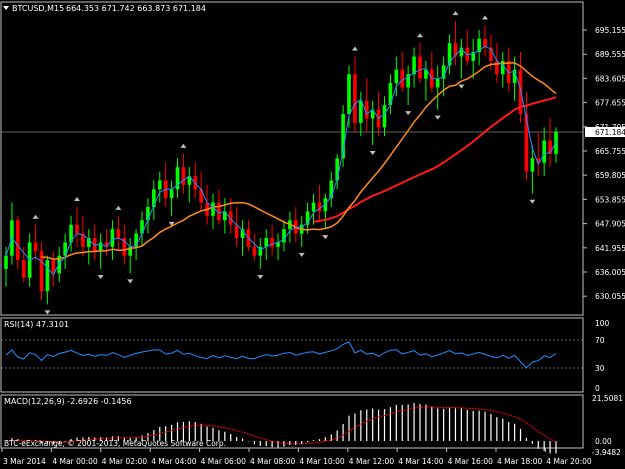 This screenshot has height=469, width=625. What do you see at coordinates (610, 54) in the screenshot?
I see `price-tick-label: 689.555` at bounding box center [610, 54].